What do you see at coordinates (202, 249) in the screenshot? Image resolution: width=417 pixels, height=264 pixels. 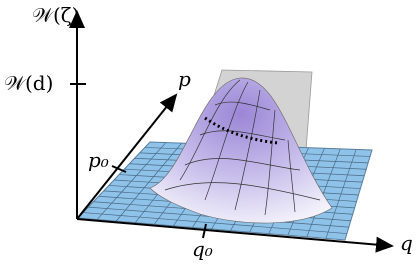 I see `q-tick-label: q₀` at bounding box center [202, 249].